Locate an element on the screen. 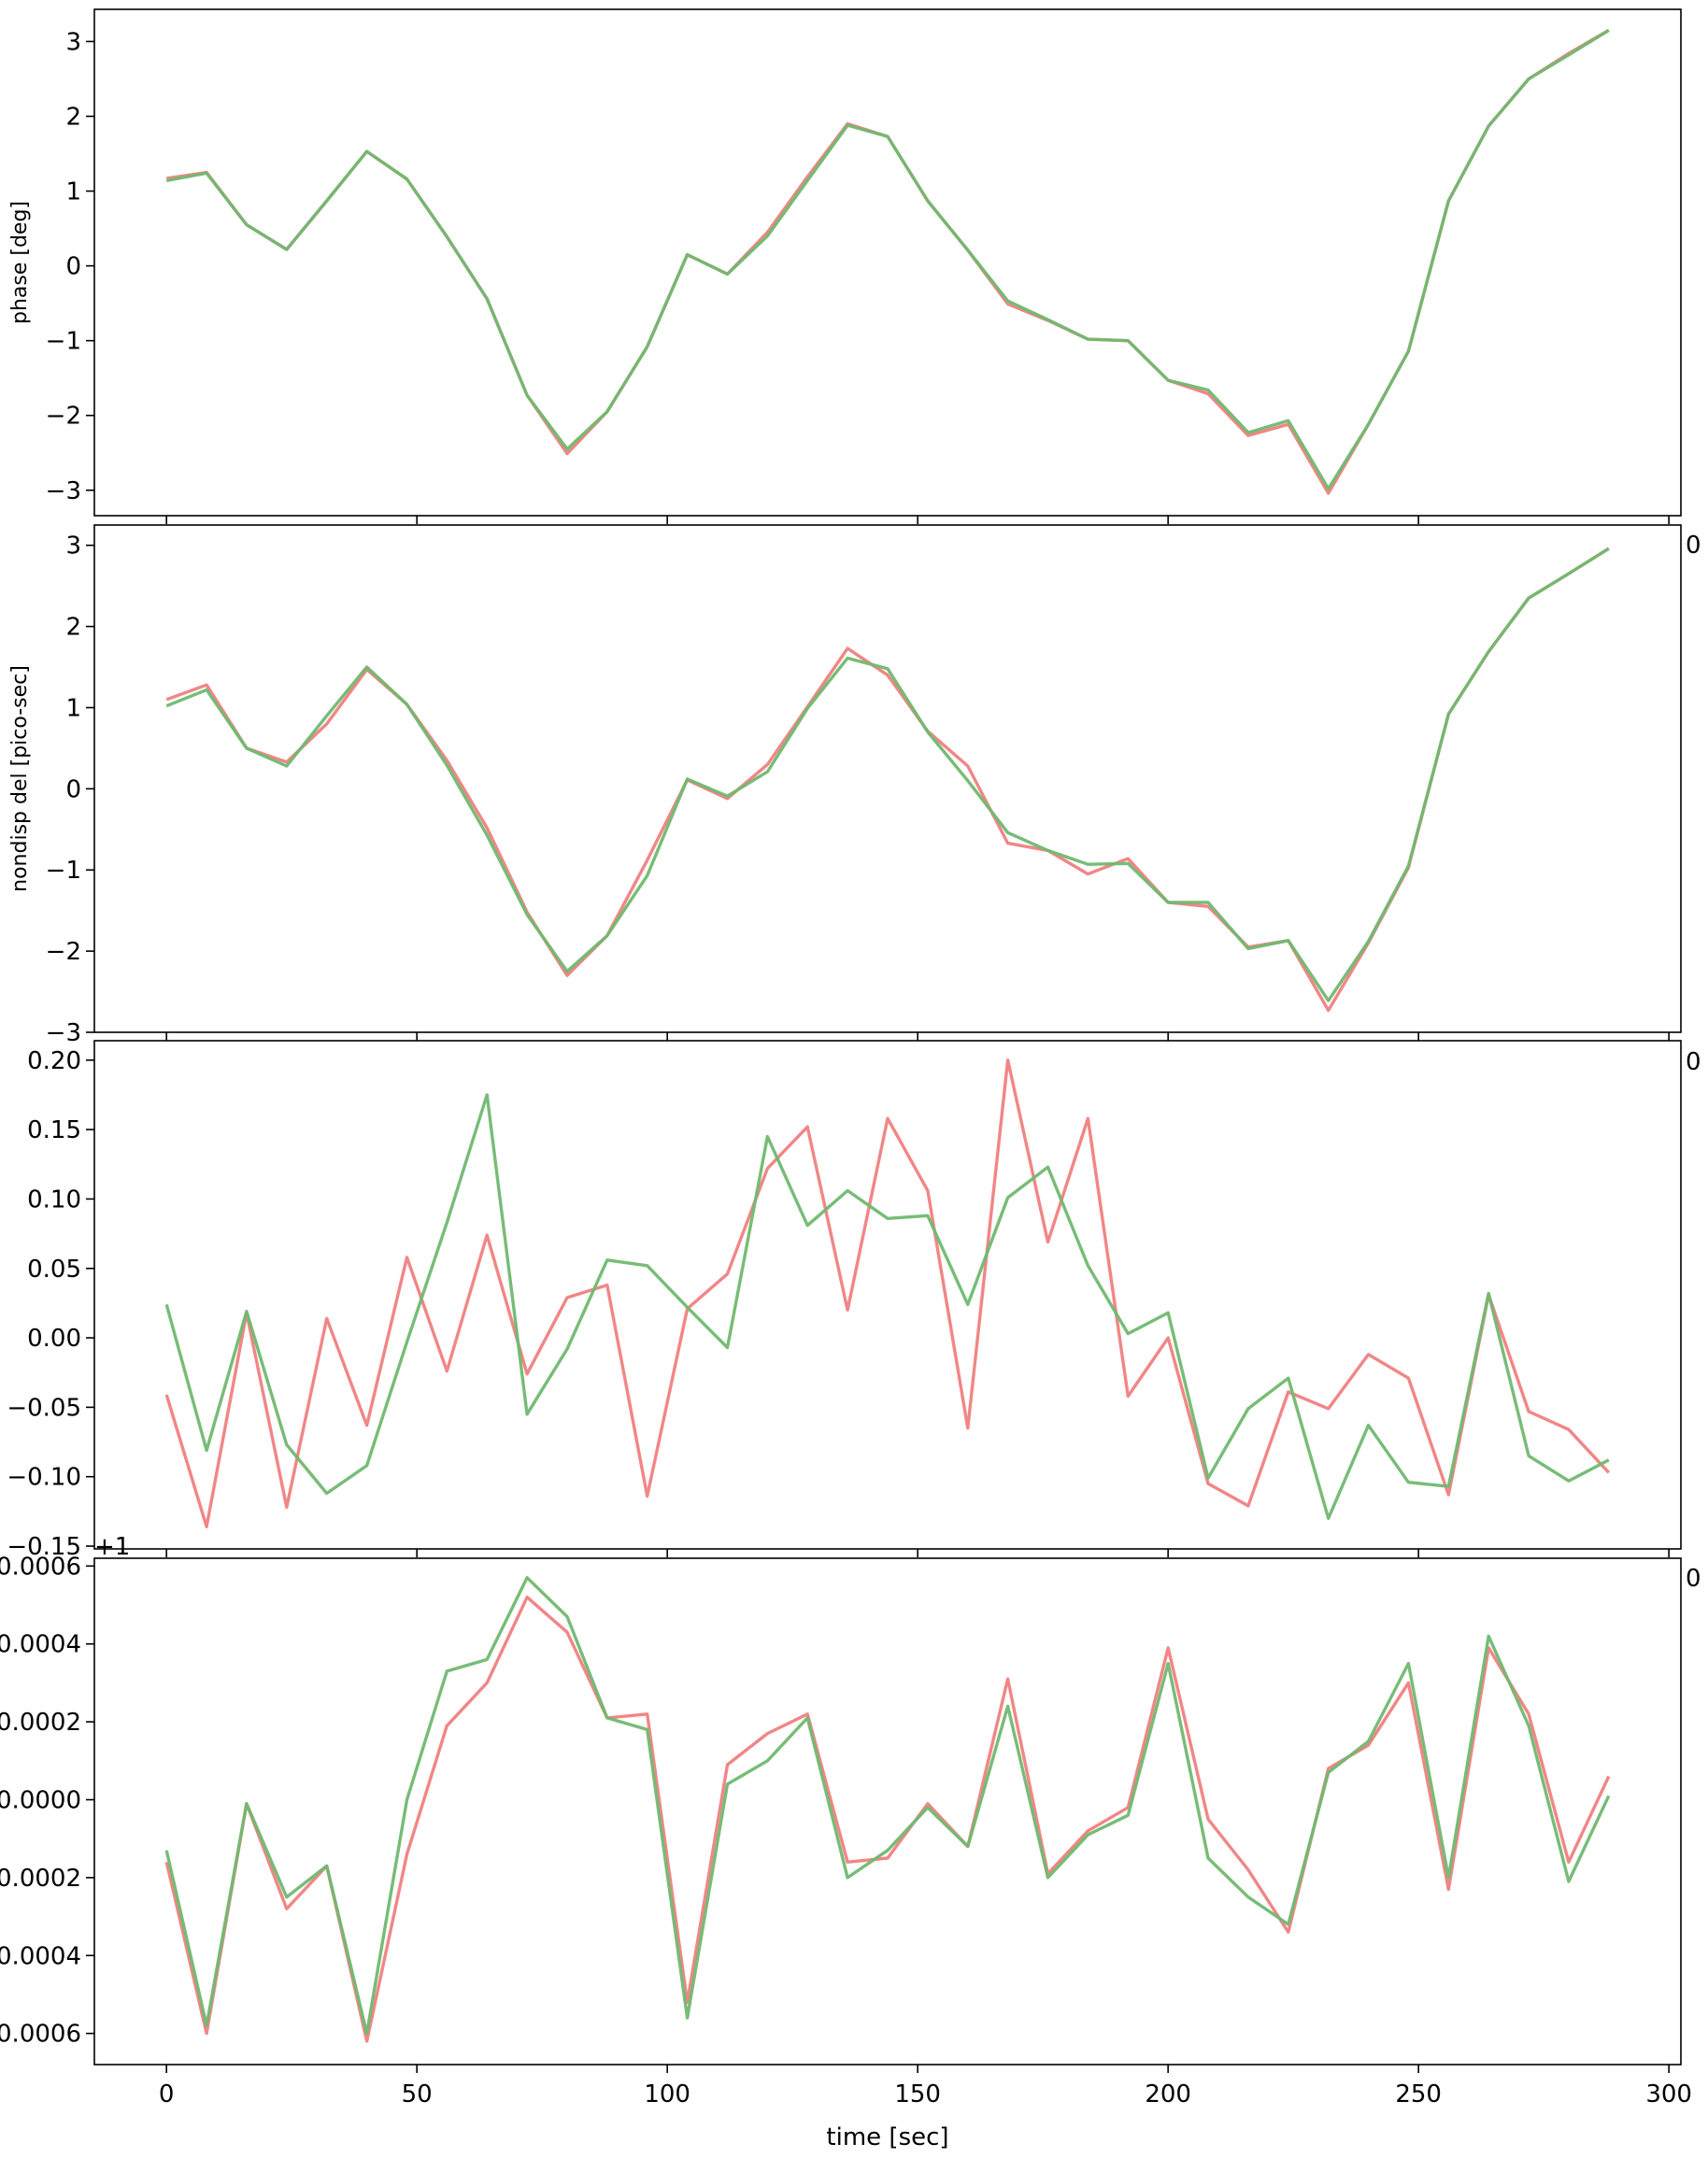 This screenshot has width=1708, height=2158. y-tick-label: 0.0006 is located at coordinates (41, 1567).